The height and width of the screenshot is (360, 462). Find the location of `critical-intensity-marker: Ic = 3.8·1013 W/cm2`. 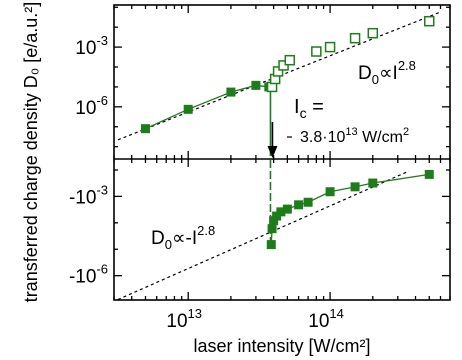

critical-intensity-marker: Ic = 3.8·1013 W/cm2 is located at coordinates (338, 127).